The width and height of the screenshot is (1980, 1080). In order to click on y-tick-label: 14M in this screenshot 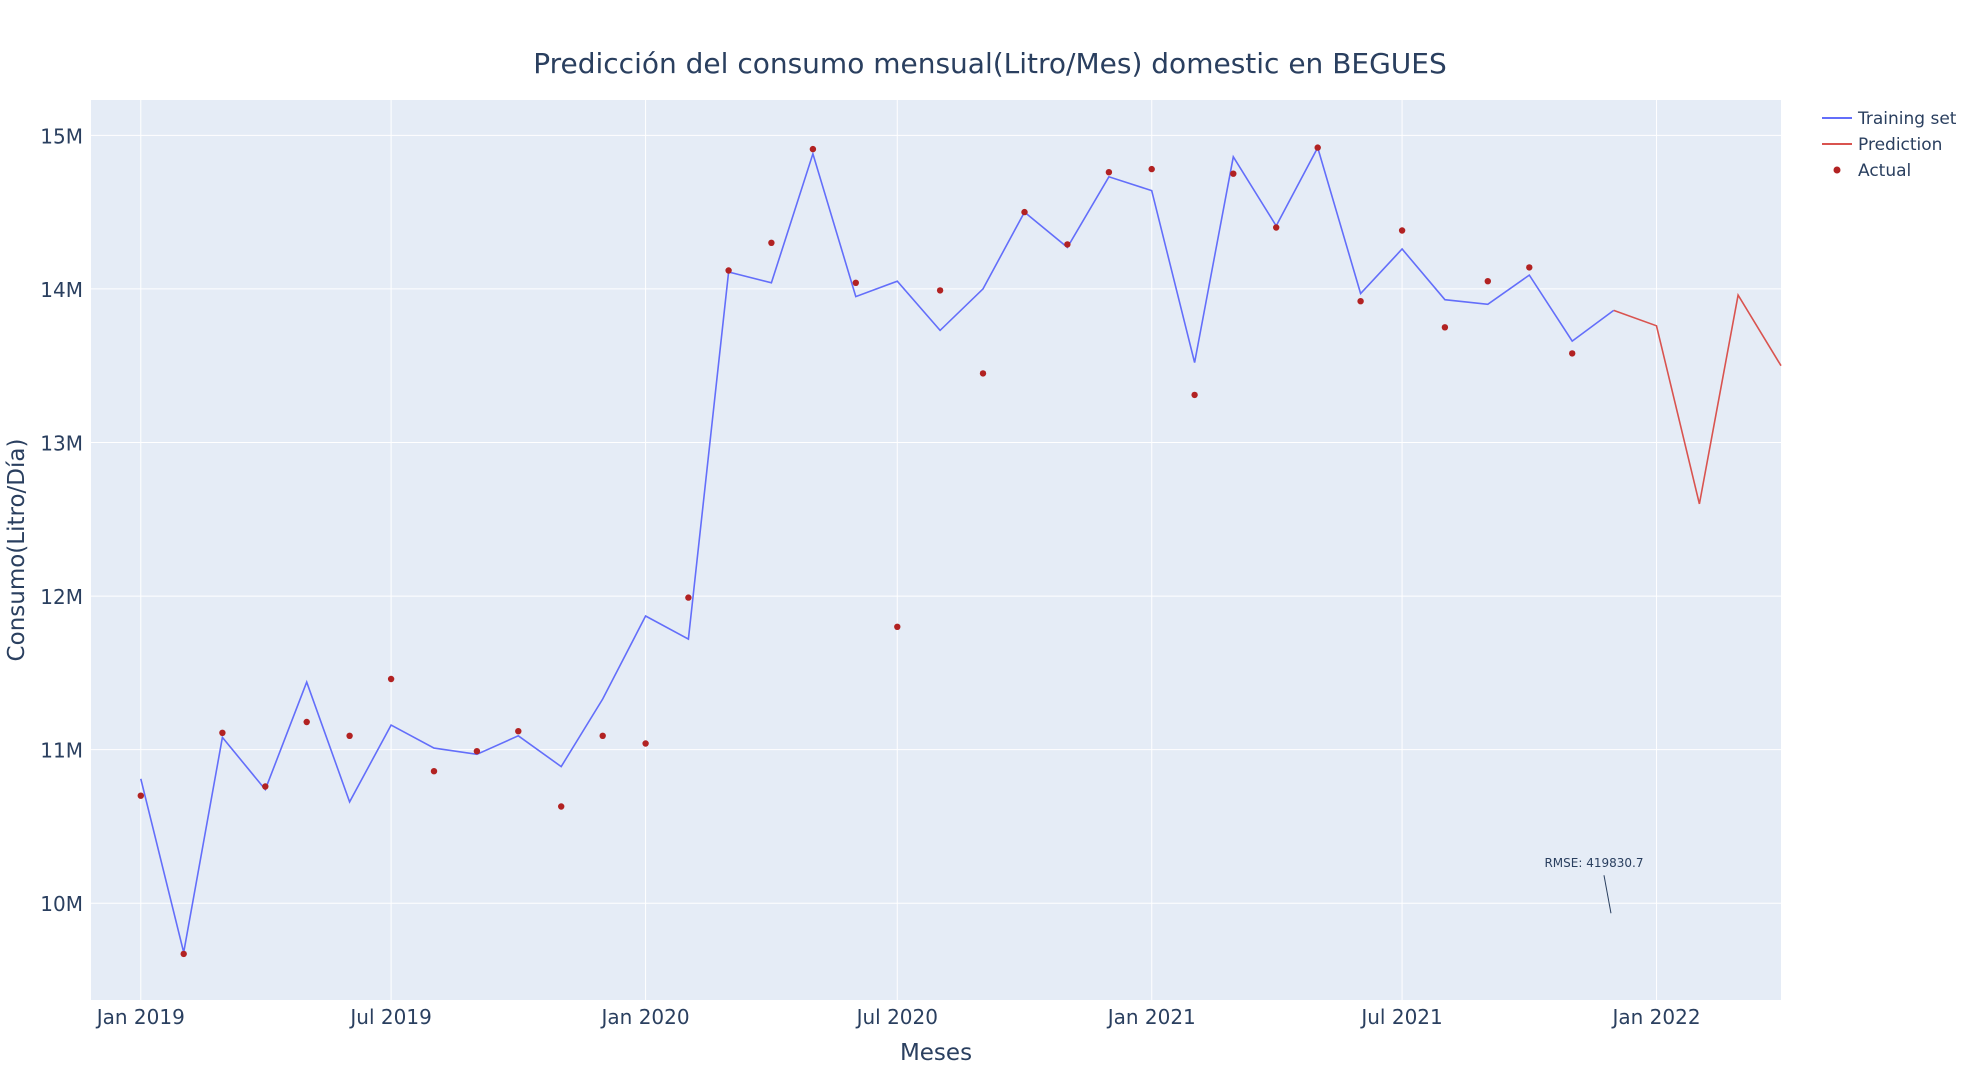, I will do `click(61, 290)`.